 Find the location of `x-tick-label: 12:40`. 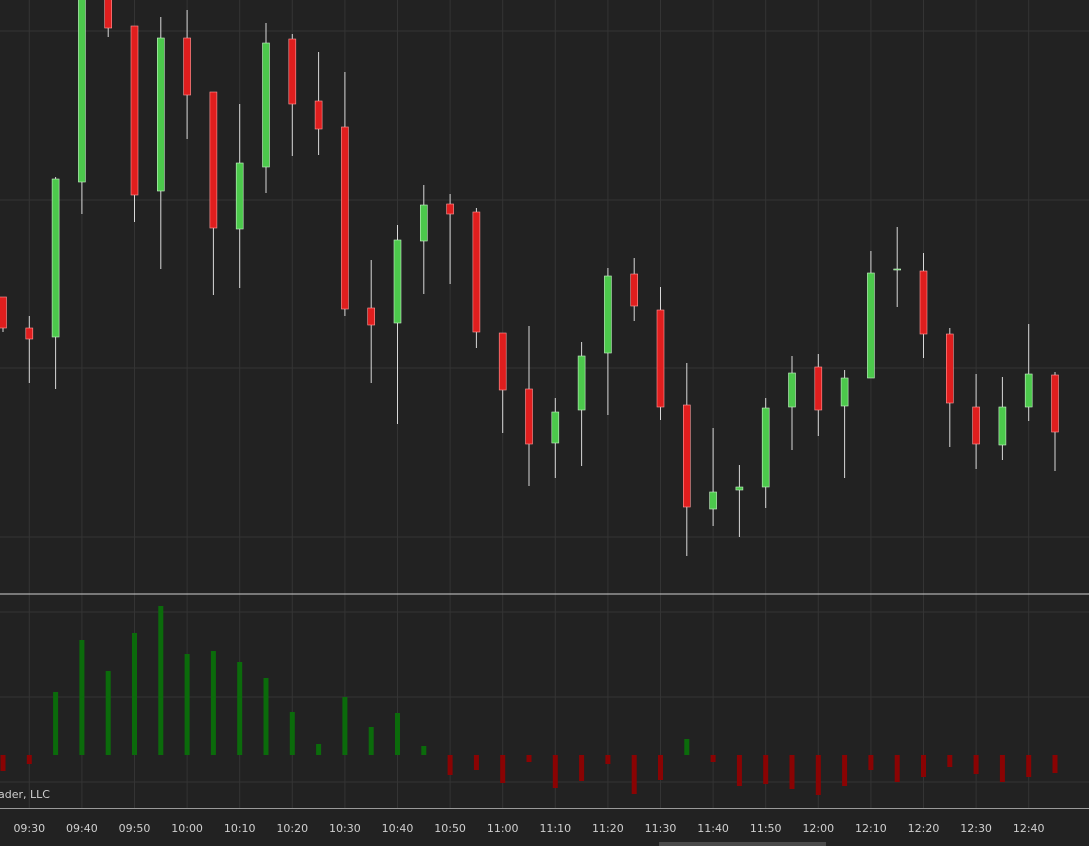

x-tick-label: 12:40 is located at coordinates (1029, 828).